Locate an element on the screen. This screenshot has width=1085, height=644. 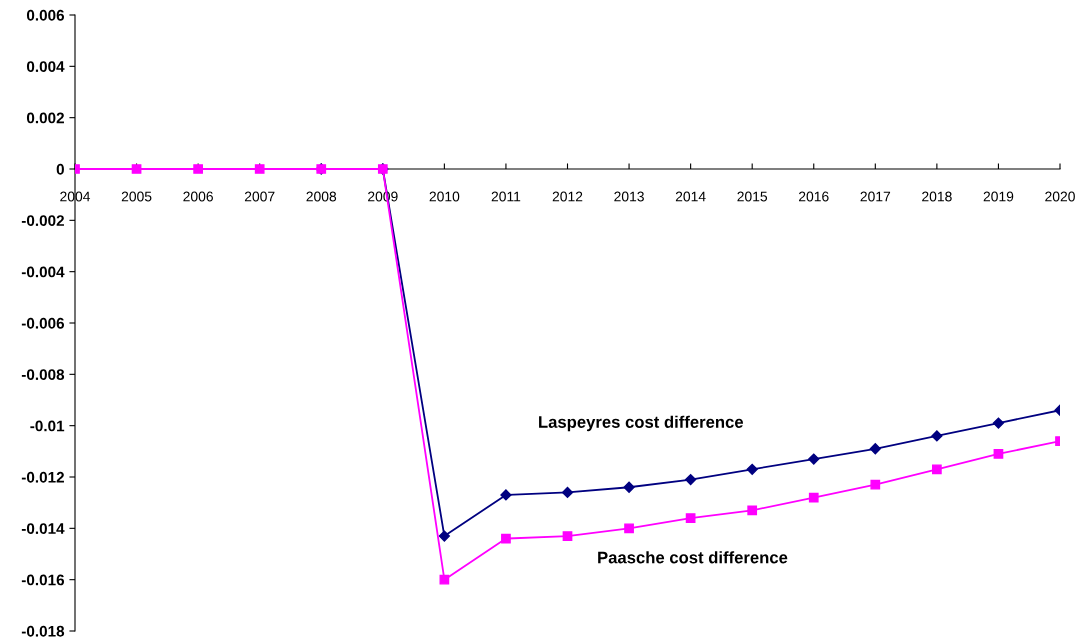
x-tick-label: 2016 is located at coordinates (814, 196).